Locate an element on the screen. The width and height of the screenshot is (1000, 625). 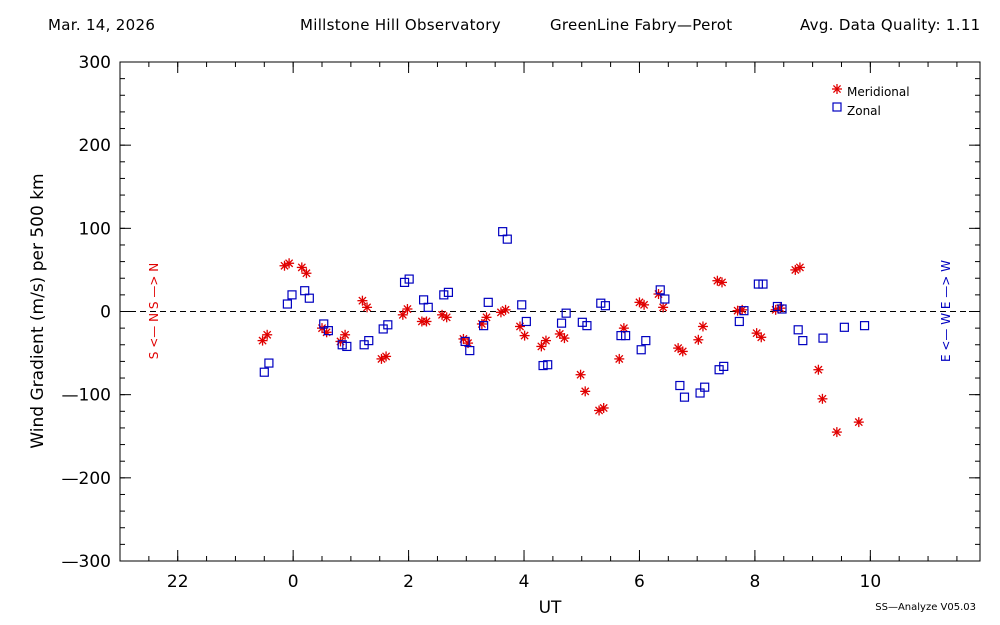
y-tick-label: 300 is located at coordinates (95, 63).